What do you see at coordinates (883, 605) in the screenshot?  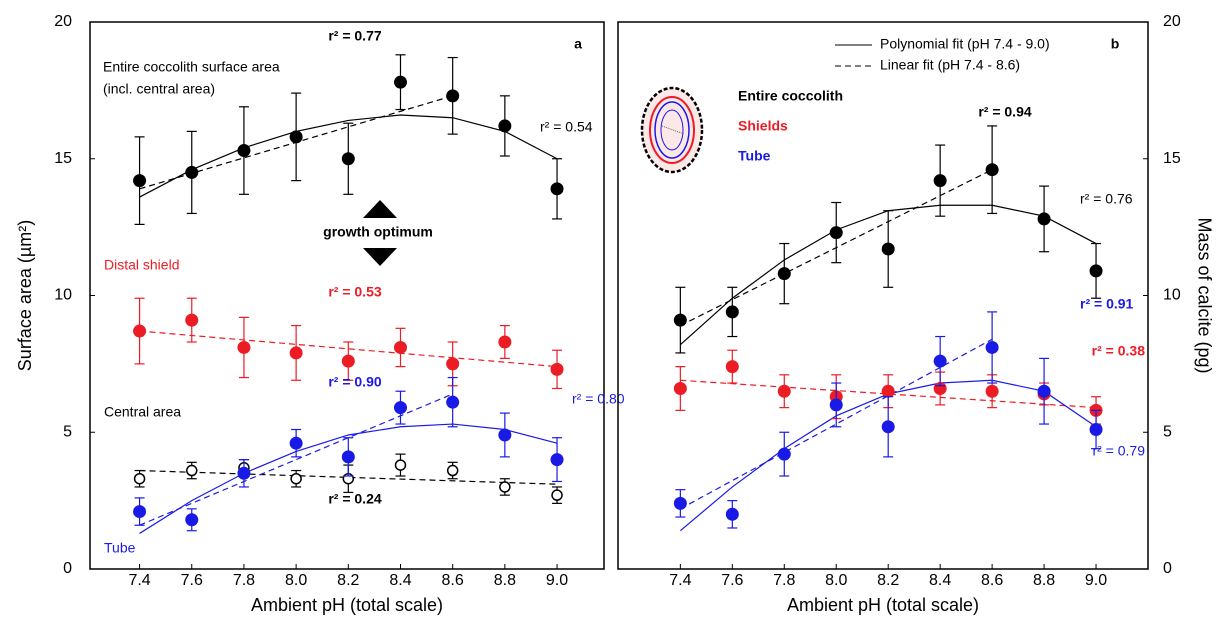 I see `x-axis-title: Ambient pH (total scale)` at bounding box center [883, 605].